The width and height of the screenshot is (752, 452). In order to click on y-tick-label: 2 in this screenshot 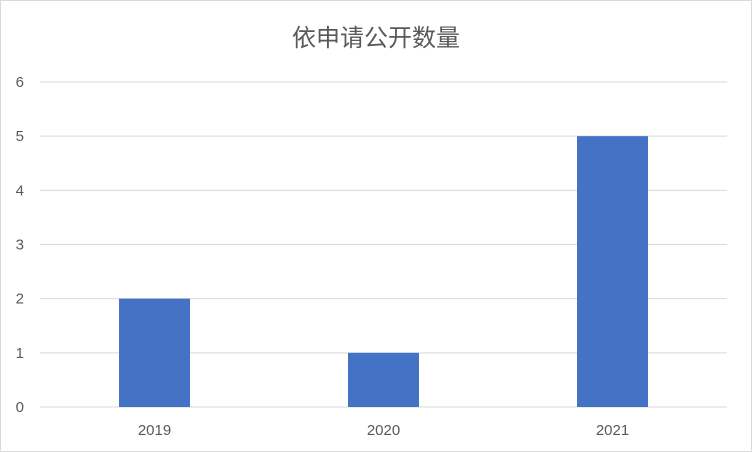, I will do `click(20, 299)`.